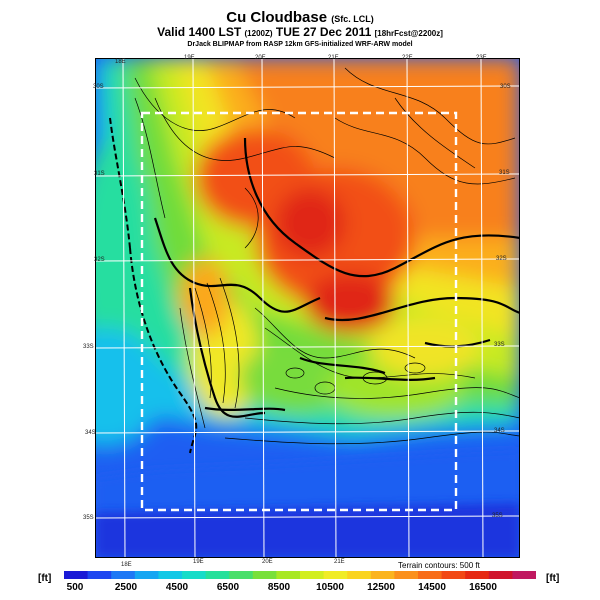 This screenshot has width=600, height=600. I want to click on map-title: Cu Cloudbase (Sfc. LCL), so click(300, 17).